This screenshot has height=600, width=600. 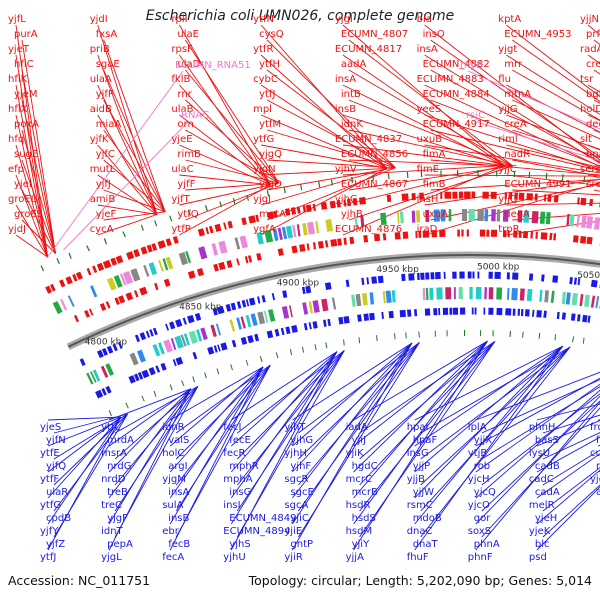 I want to click on gene-label-forward: priB, so click(x=100, y=49).